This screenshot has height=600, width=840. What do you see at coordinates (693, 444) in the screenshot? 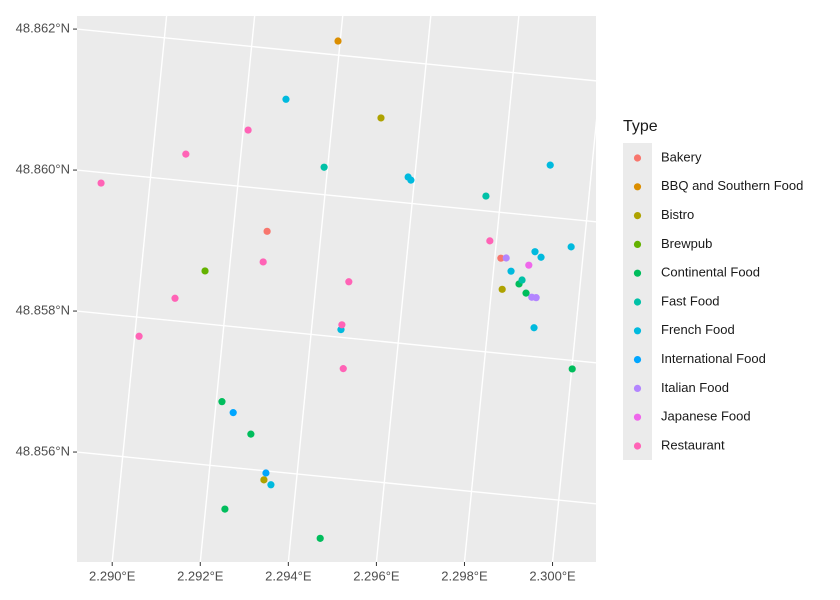
I see `legend-label: Restaurant` at bounding box center [693, 444].